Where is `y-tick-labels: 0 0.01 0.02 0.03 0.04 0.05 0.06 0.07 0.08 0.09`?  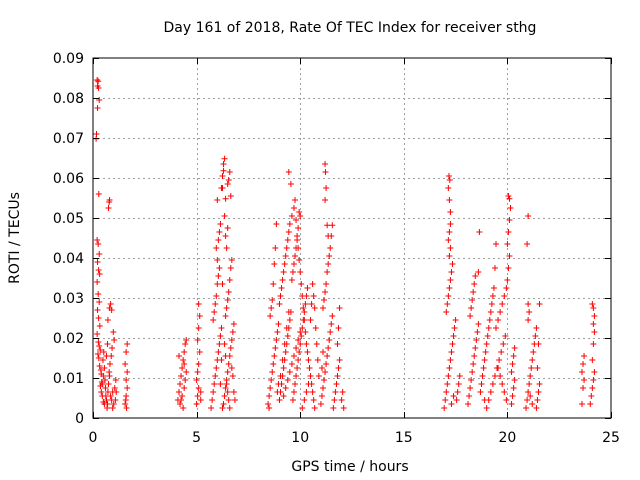
y-tick-labels: 0 0.01 0.02 0.03 0.04 0.05 0.06 0.07 0.08 0.09 is located at coordinates (68, 239).